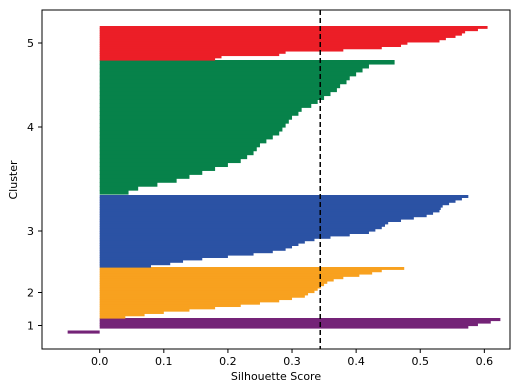 This screenshot has height=385, width=513. Describe the element at coordinates (30, 127) in the screenshot. I see `y-tick-label: 4` at that location.